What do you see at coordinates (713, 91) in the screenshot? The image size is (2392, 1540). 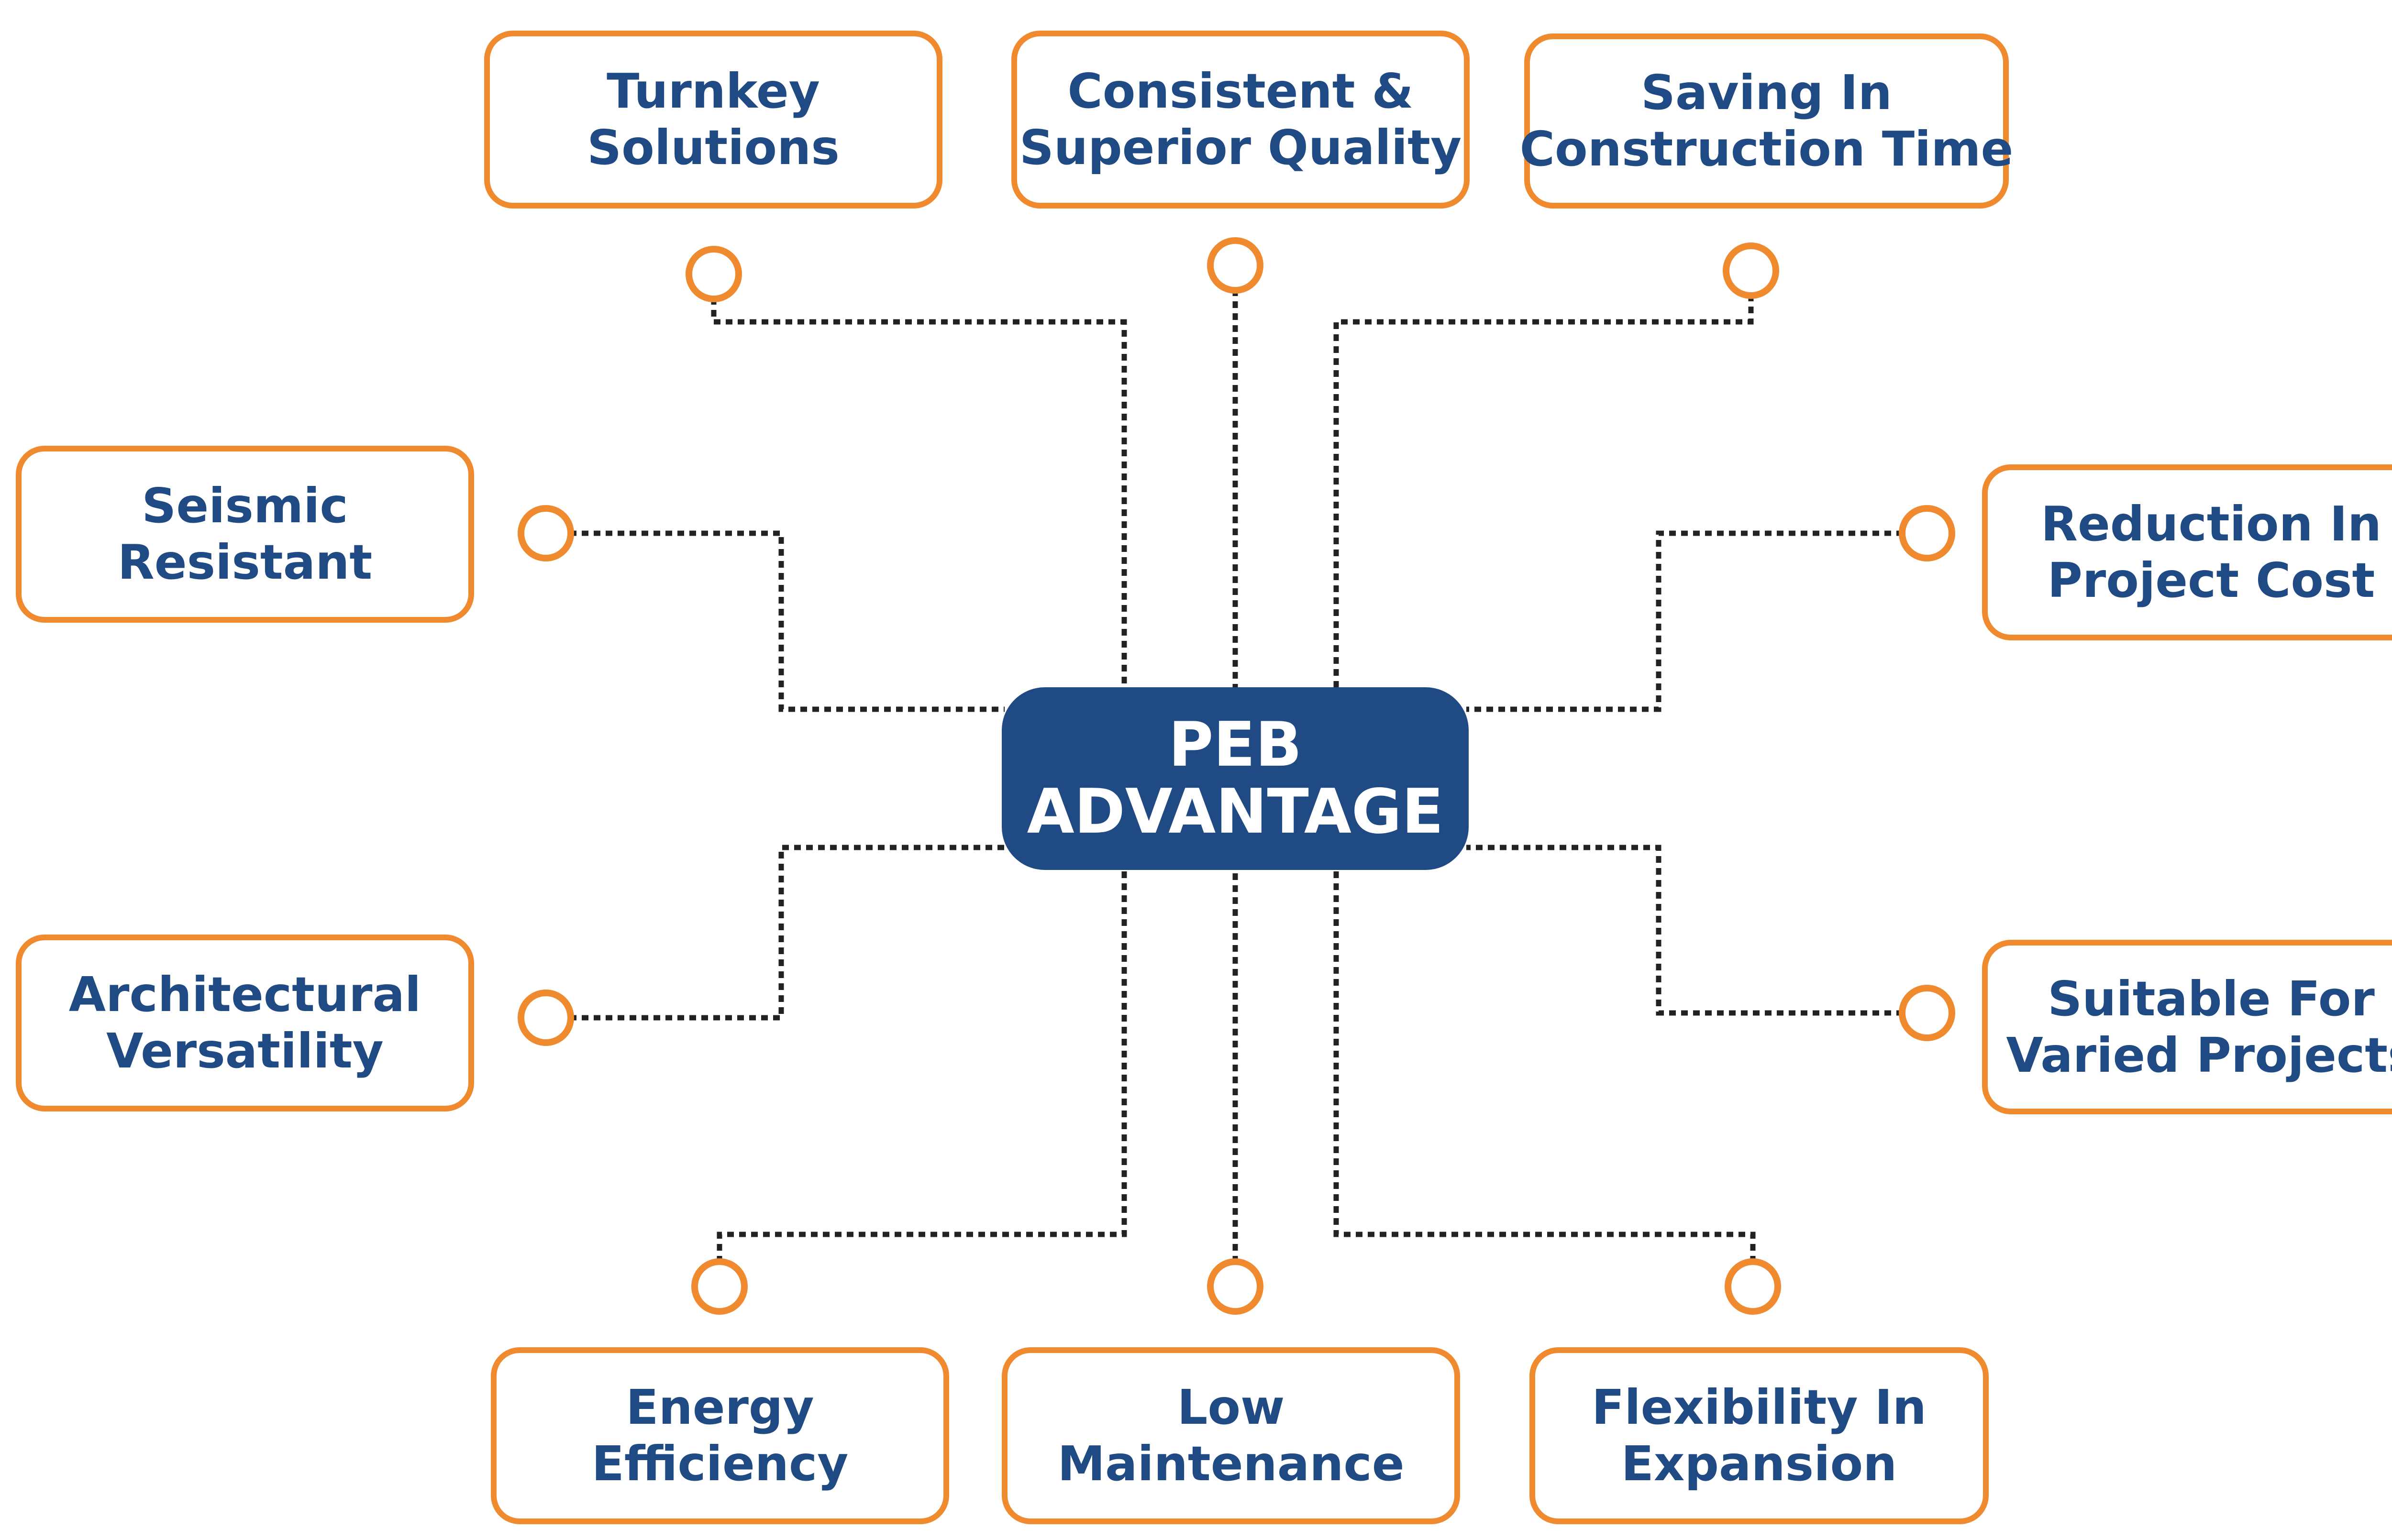 I see `node-label-line1: Turnkey` at bounding box center [713, 91].